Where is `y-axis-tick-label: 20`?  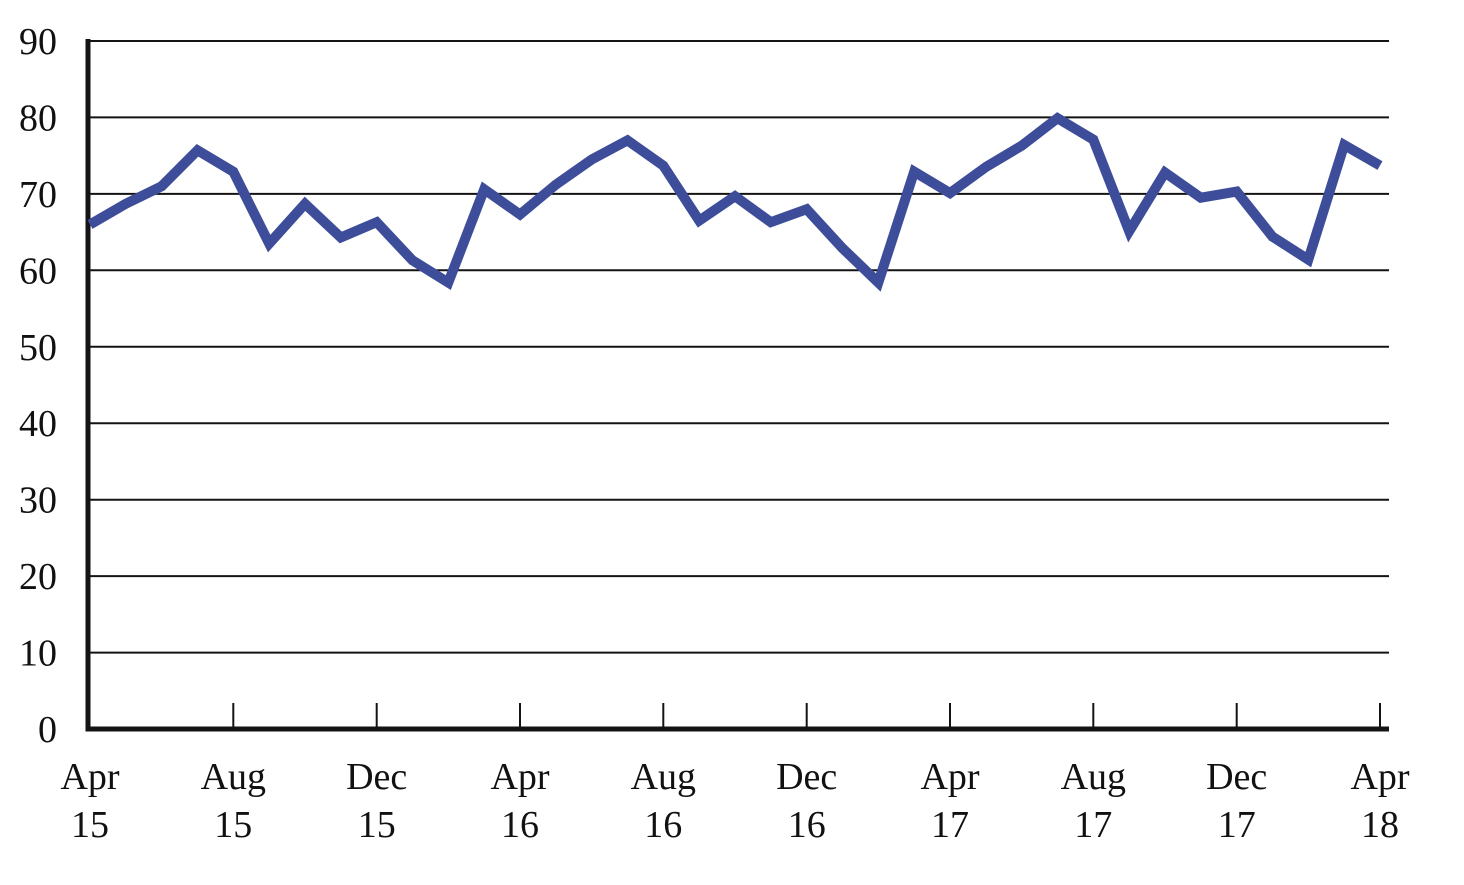
y-axis-tick-label: 20 is located at coordinates (38, 577).